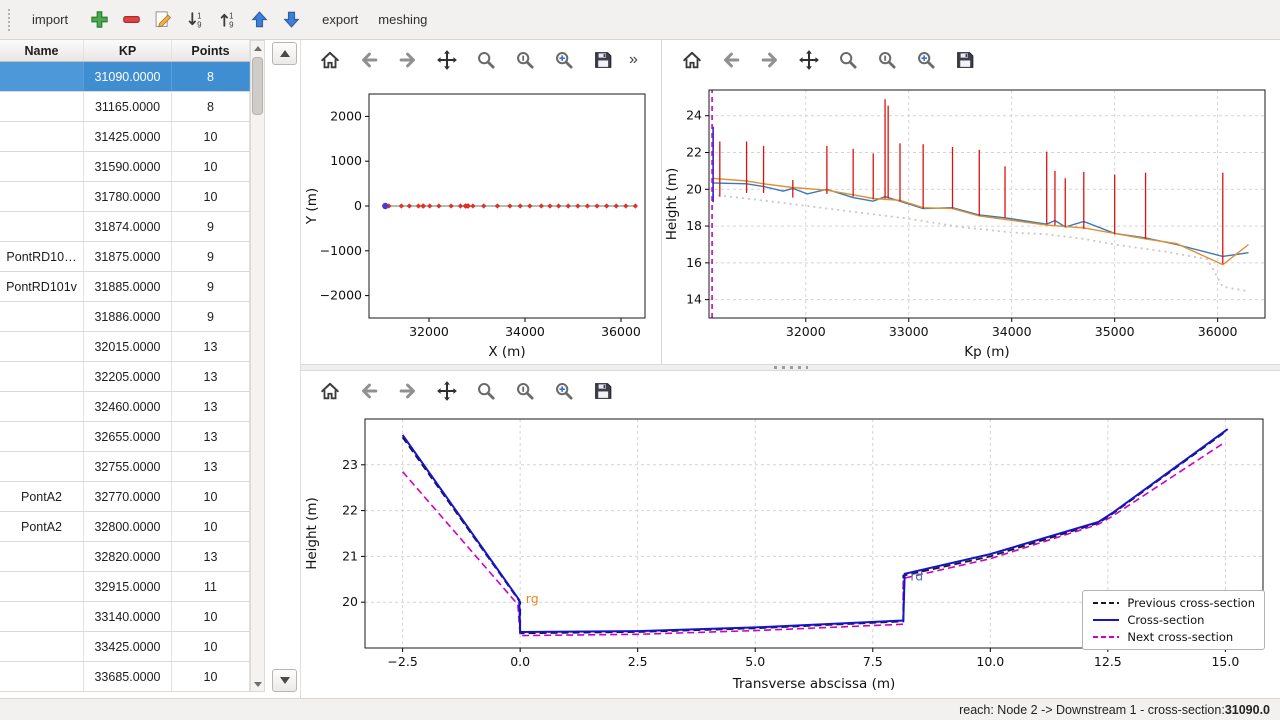 The width and height of the screenshot is (1280, 720). I want to click on table-row: 32015.0000 13, so click(125, 347).